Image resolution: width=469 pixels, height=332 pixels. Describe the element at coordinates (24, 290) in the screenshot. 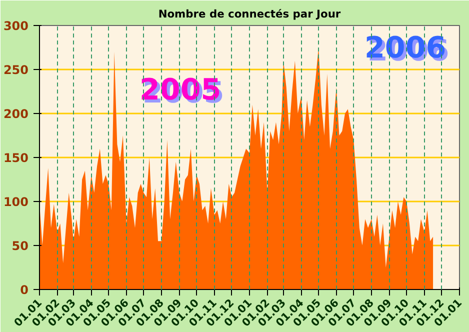

I see `y-tick-label: 0` at that location.